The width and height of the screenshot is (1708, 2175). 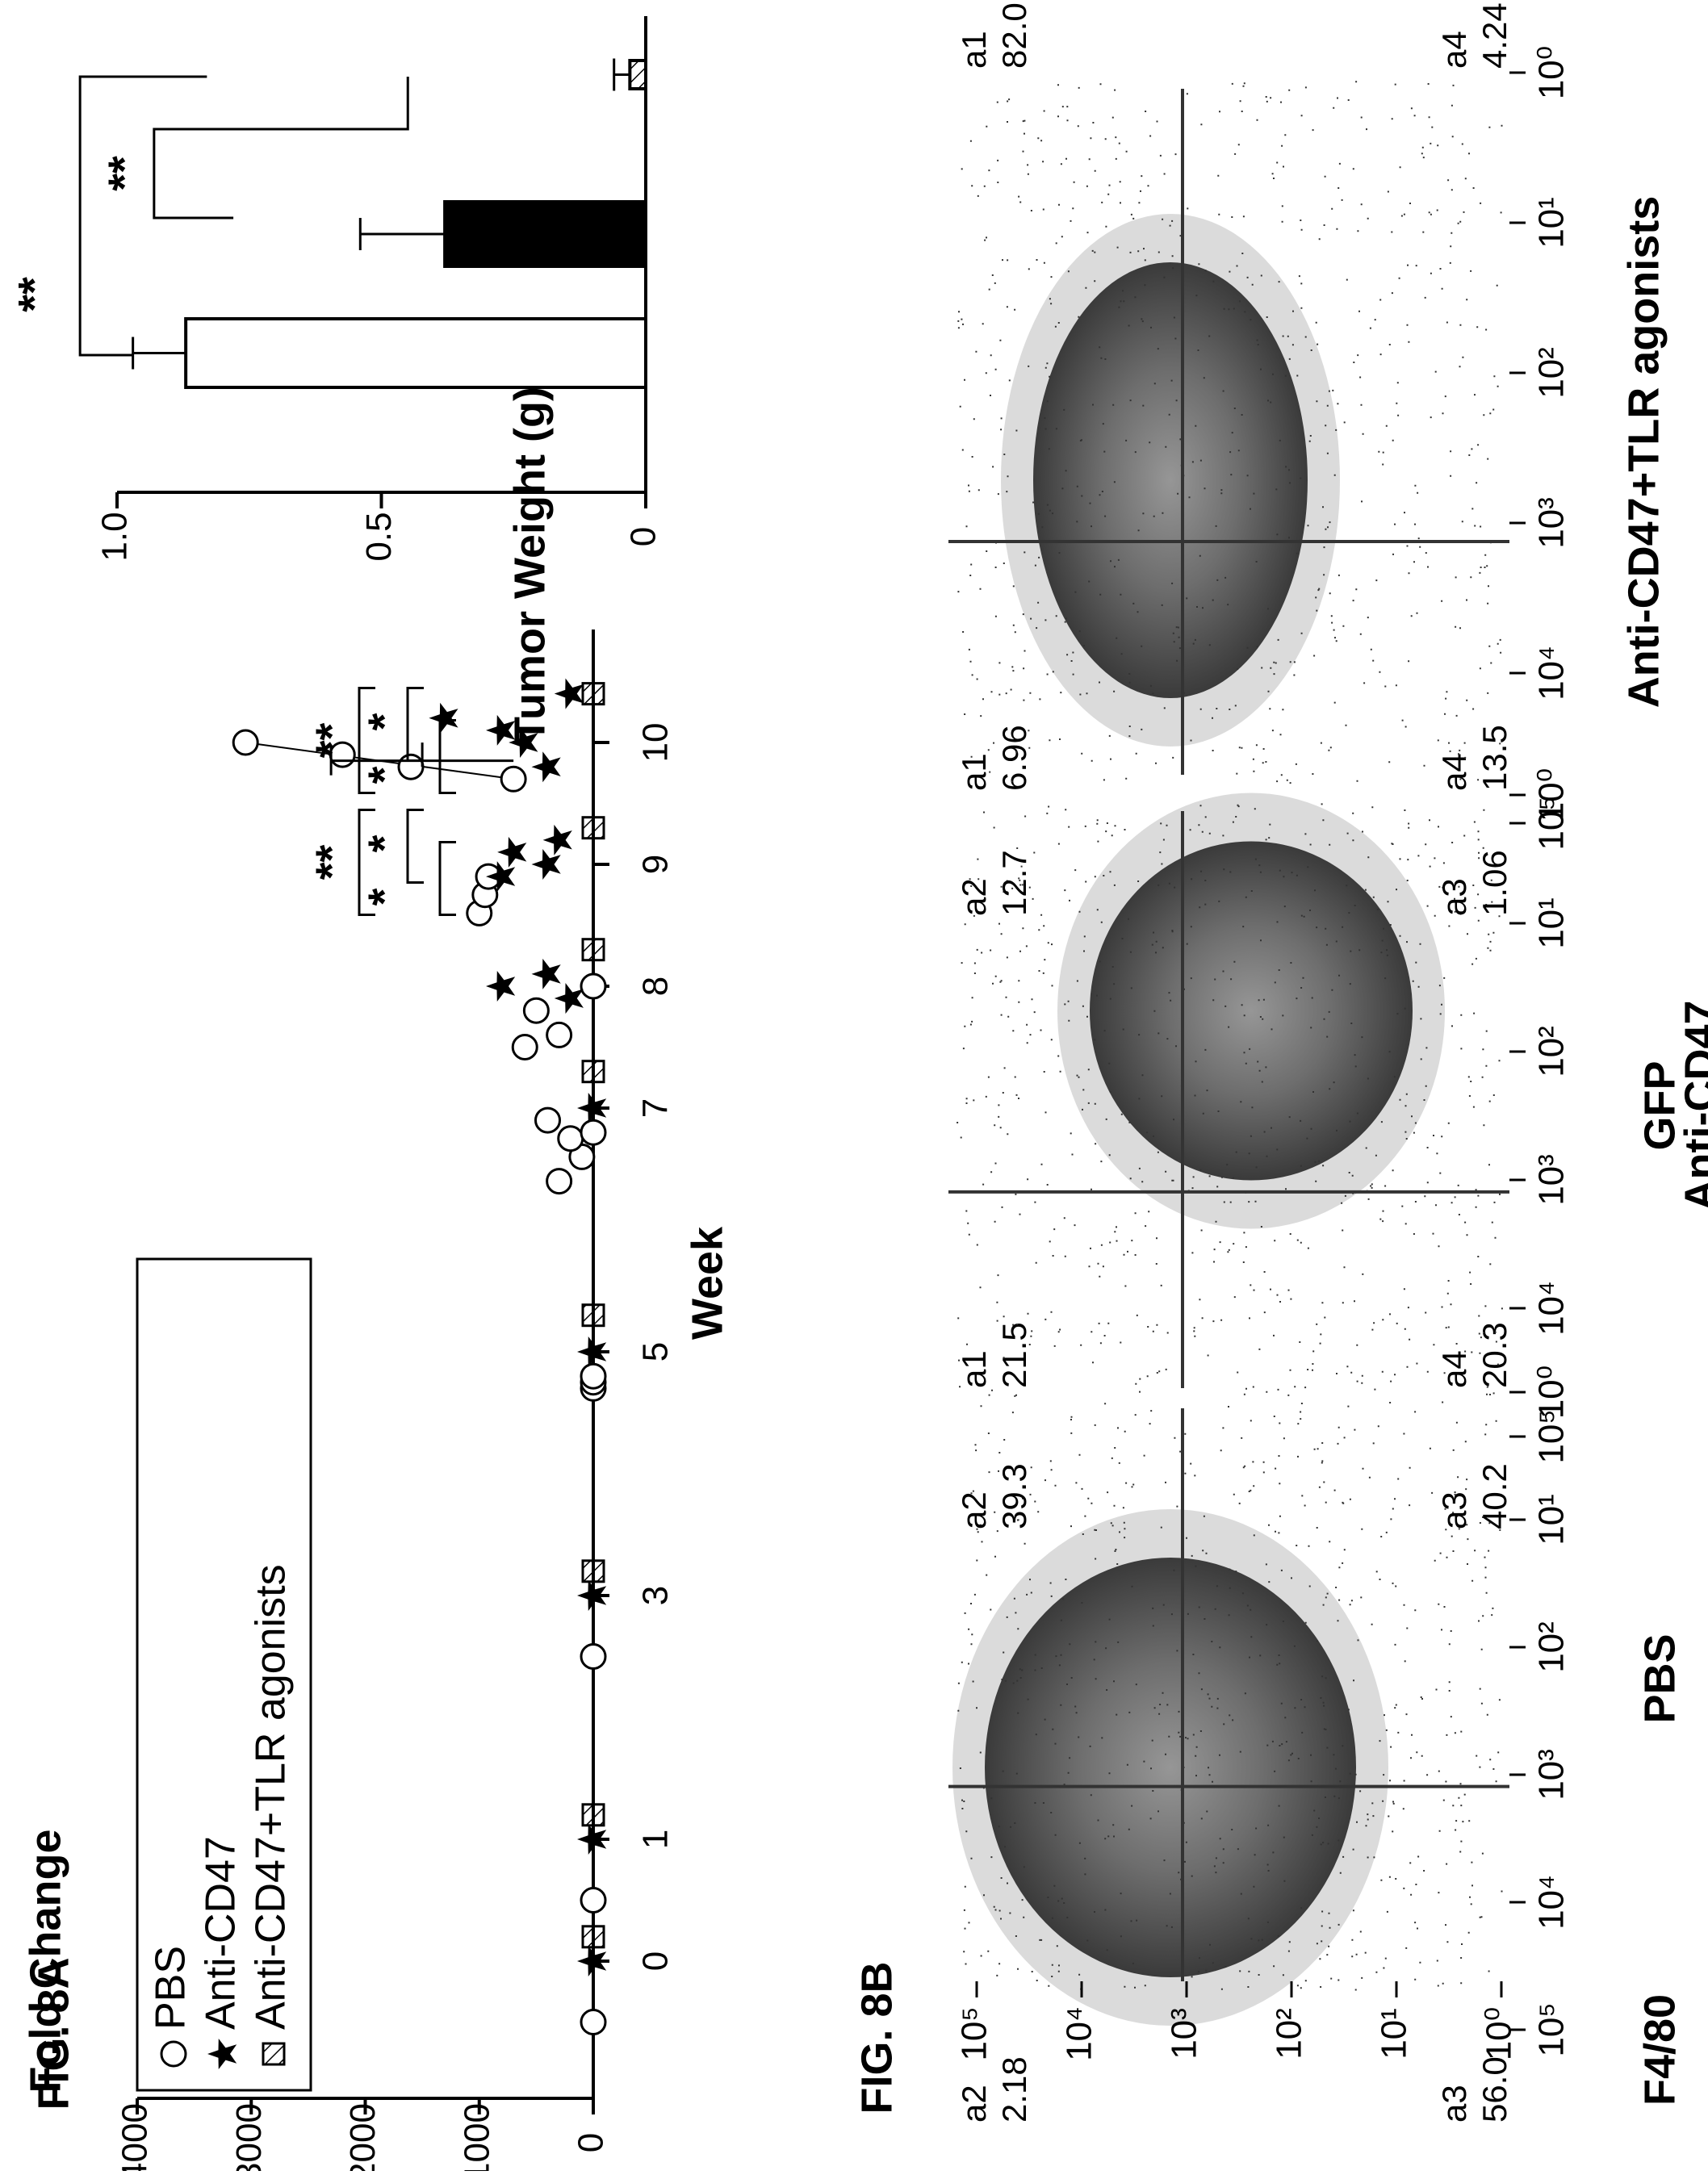 I want to click on value-tick-label: 0, so click(x=591, y=2142).